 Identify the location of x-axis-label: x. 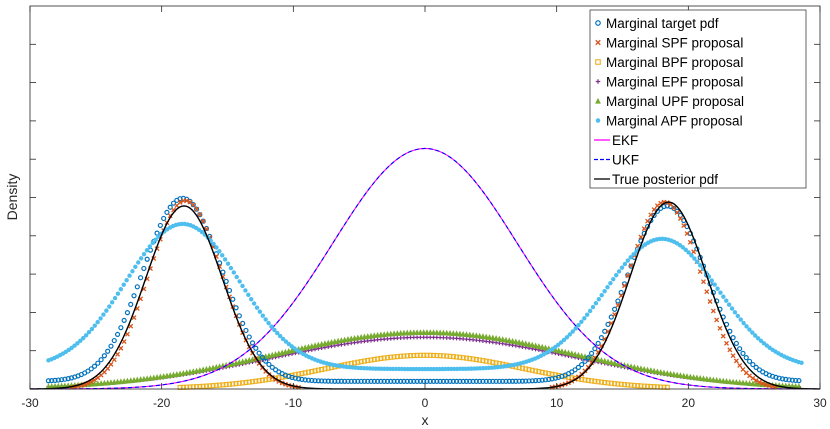
(425, 420).